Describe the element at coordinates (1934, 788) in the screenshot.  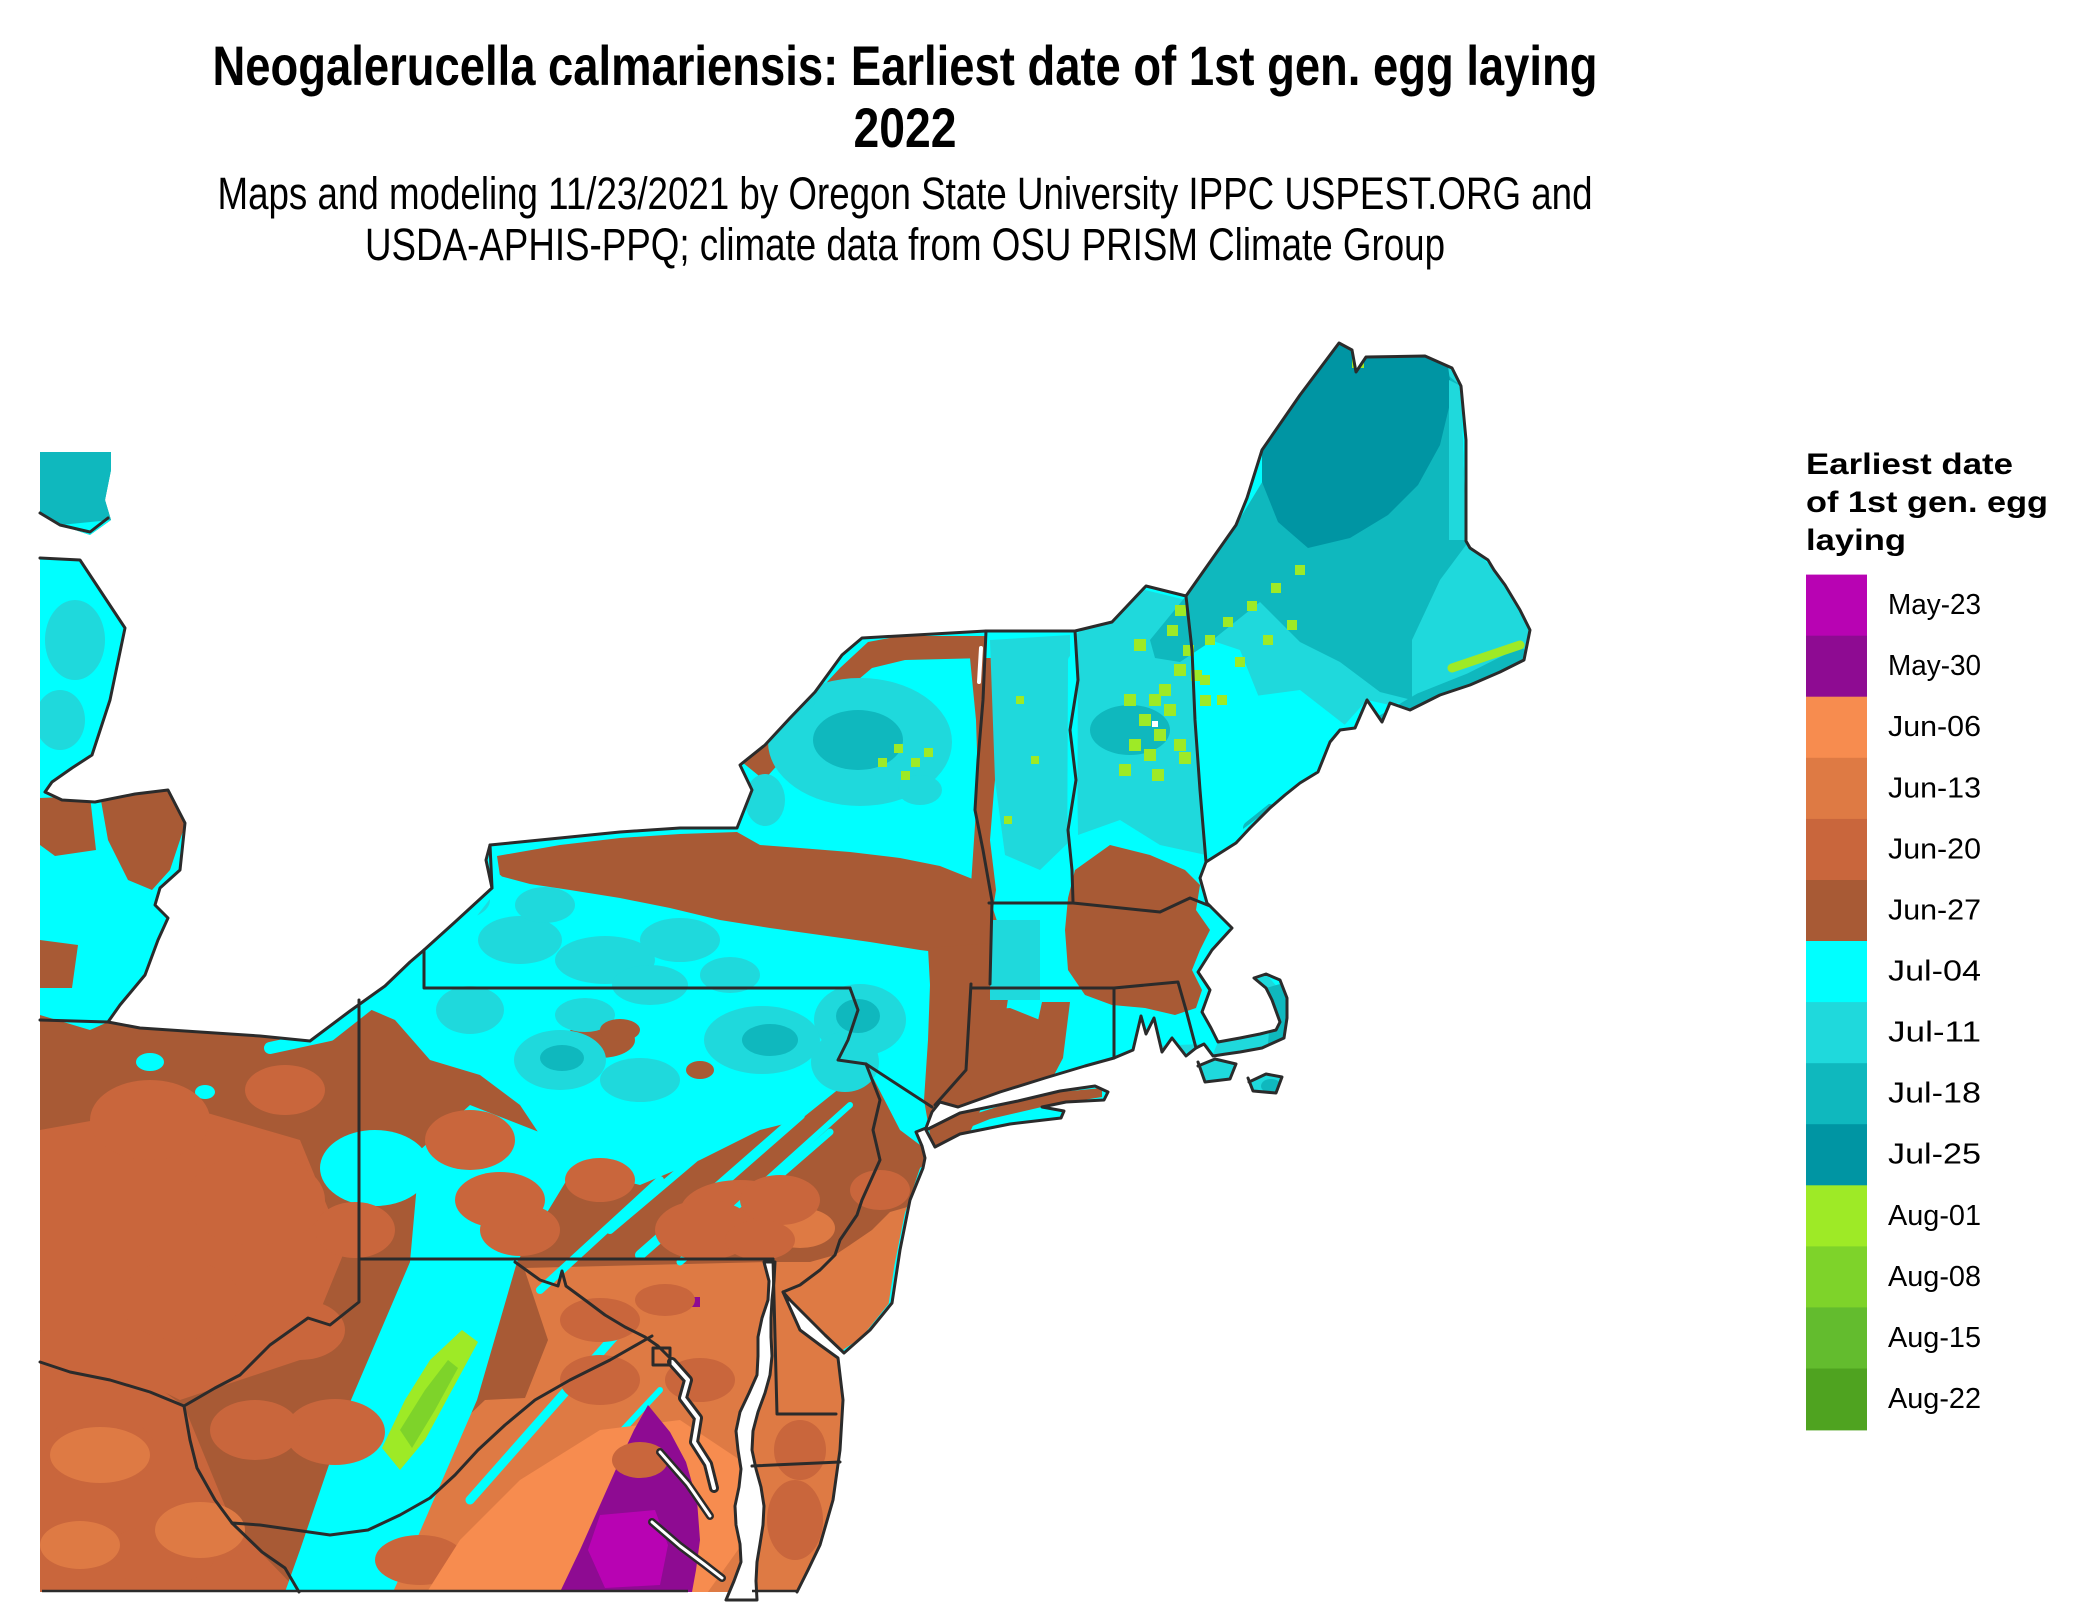
I see `svg-text: Jun-13` at that location.